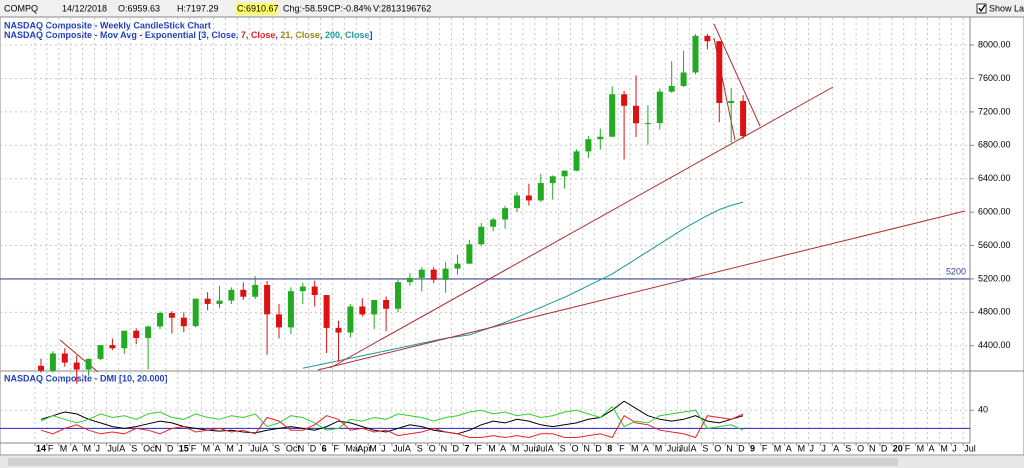 The width and height of the screenshot is (1024, 468). I want to click on hline-label: 5200, so click(956, 271).